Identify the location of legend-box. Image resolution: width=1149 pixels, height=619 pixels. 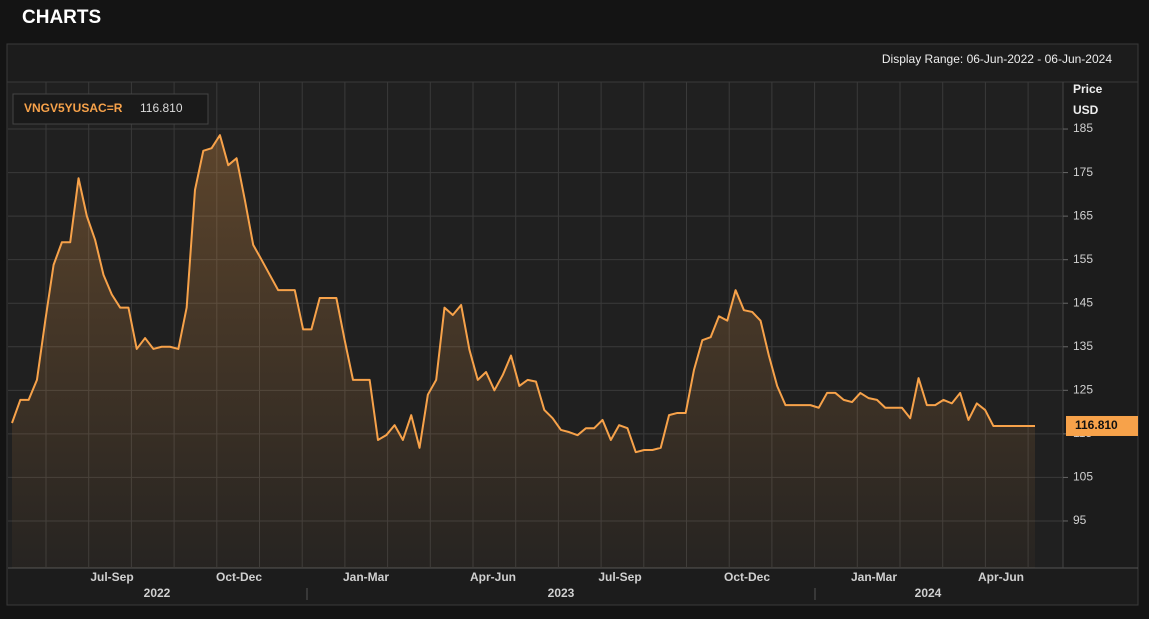
(110, 109).